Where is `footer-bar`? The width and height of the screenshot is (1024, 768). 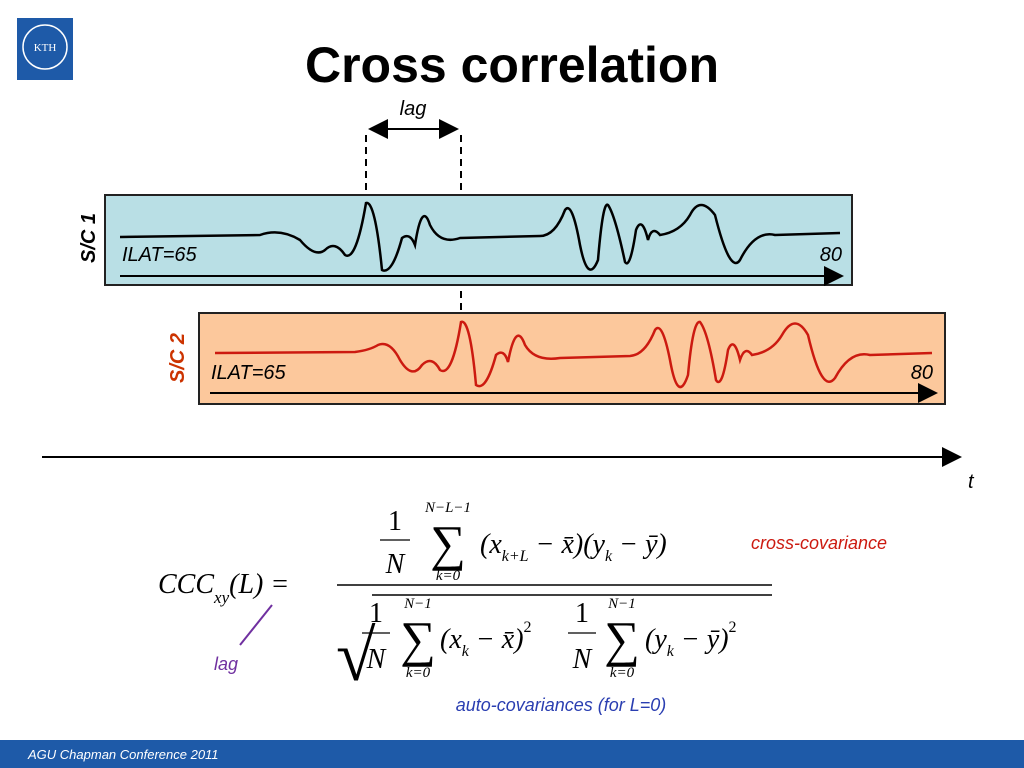 footer-bar is located at coordinates (512, 754).